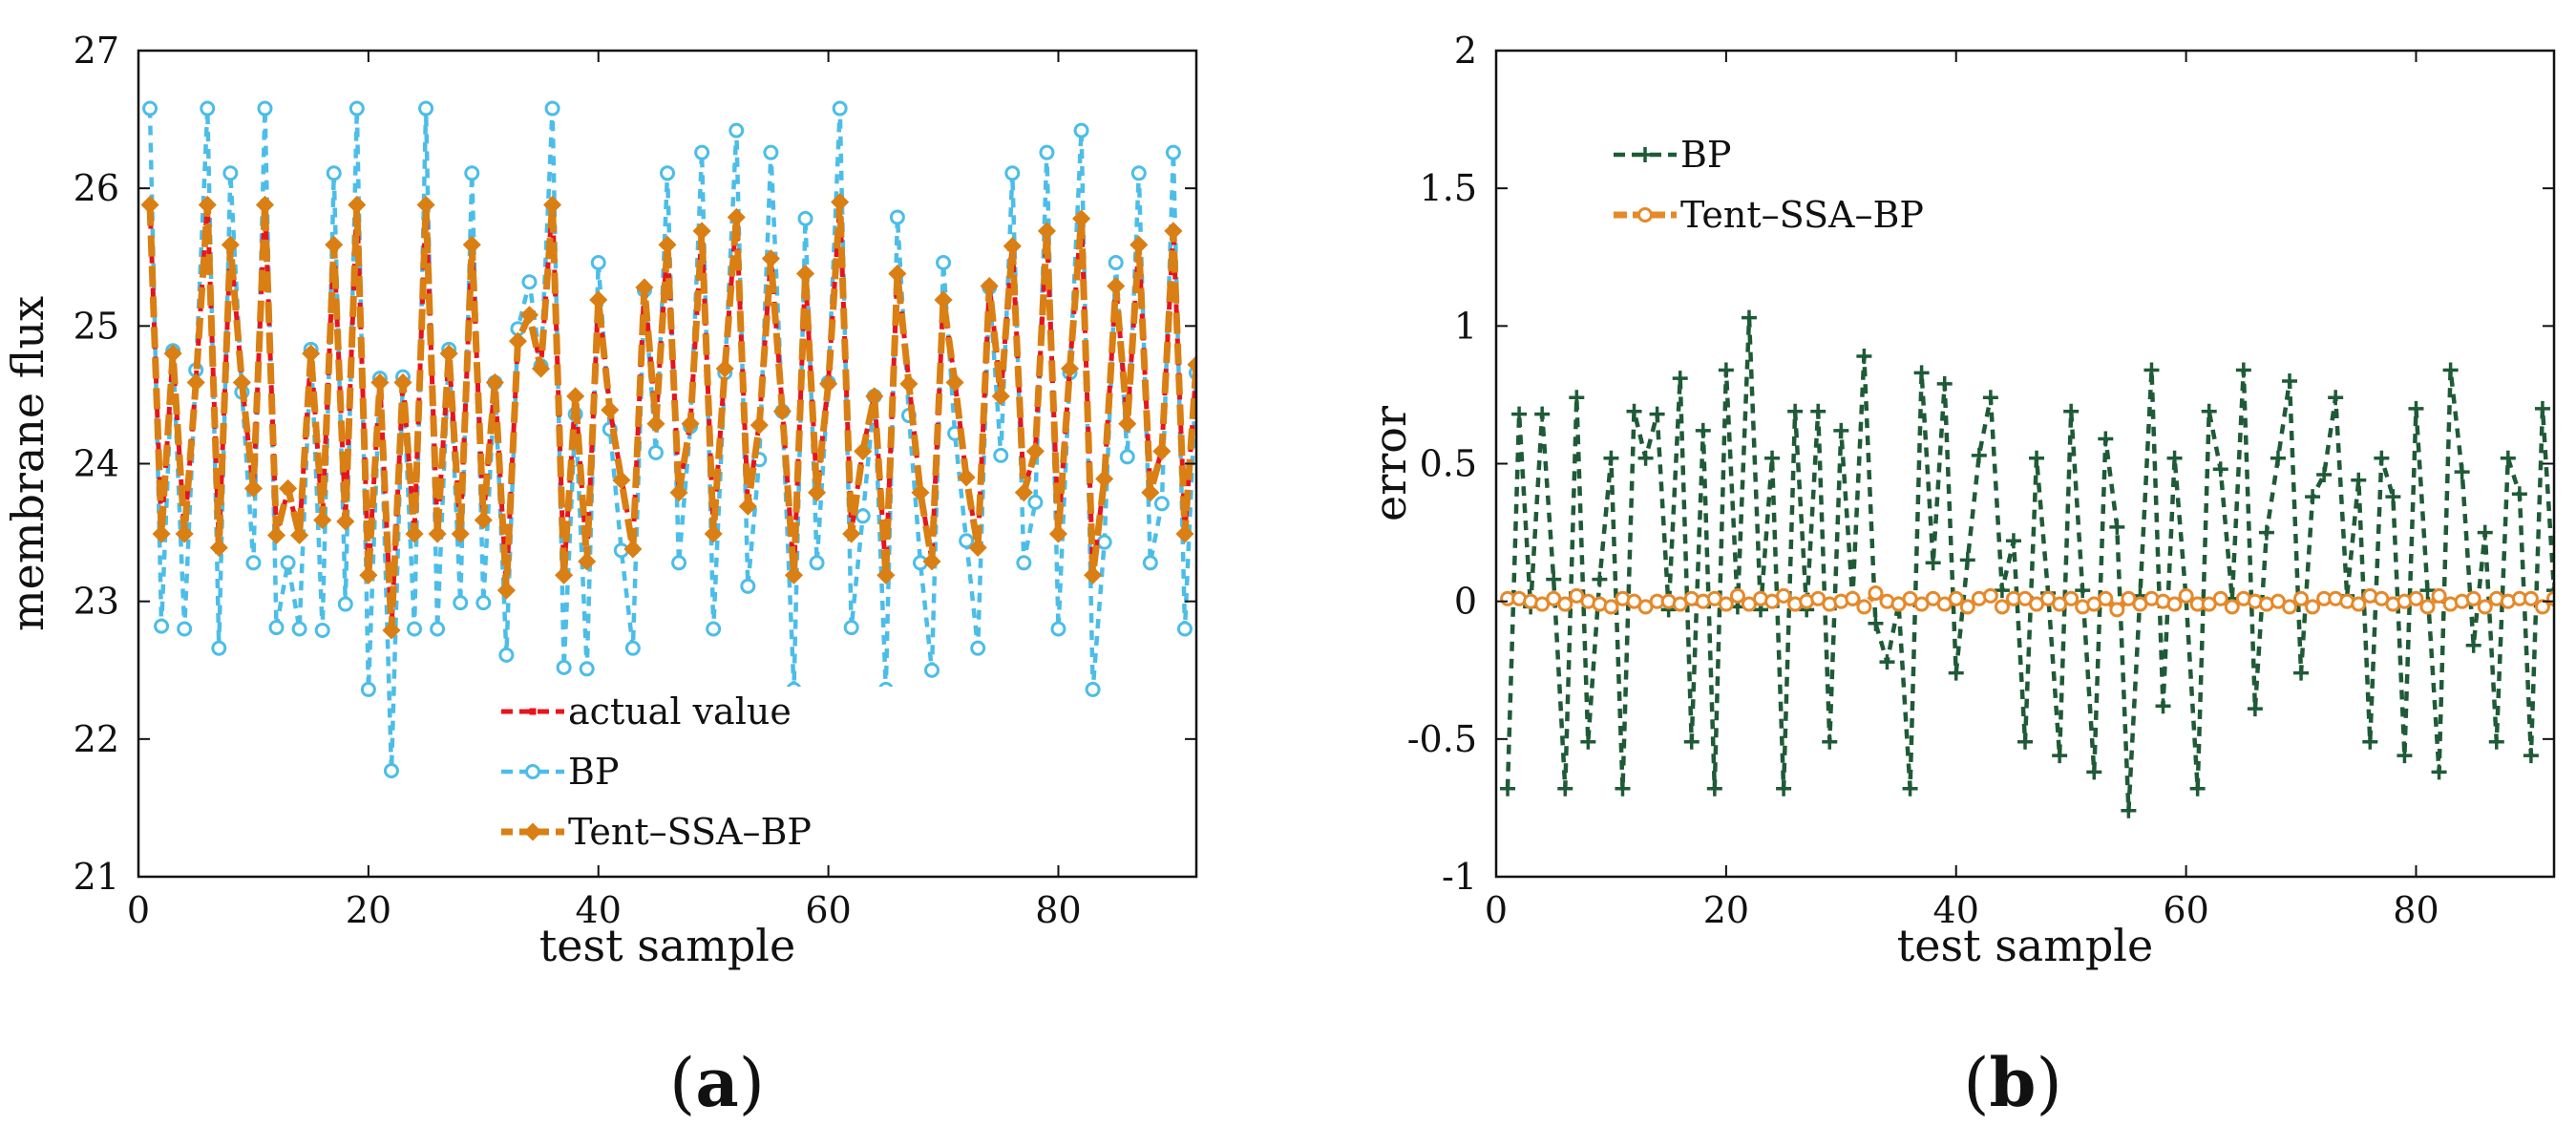 The width and height of the screenshot is (2576, 1126). I want to click on panel-label-letter: a, so click(716, 1082).